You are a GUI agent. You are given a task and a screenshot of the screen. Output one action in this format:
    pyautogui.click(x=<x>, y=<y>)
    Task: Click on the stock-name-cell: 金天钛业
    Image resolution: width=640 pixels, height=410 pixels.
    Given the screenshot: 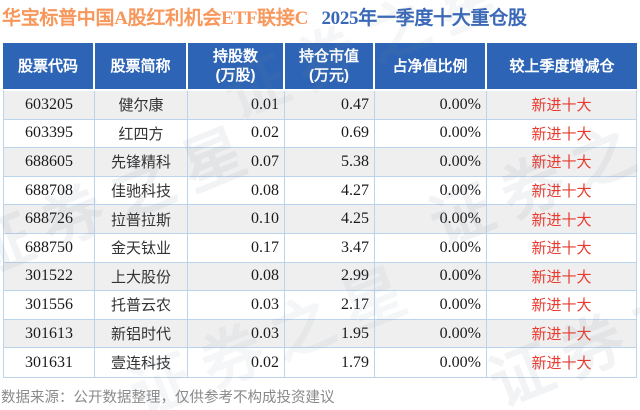 What is the action you would take?
    pyautogui.click(x=141, y=247)
    